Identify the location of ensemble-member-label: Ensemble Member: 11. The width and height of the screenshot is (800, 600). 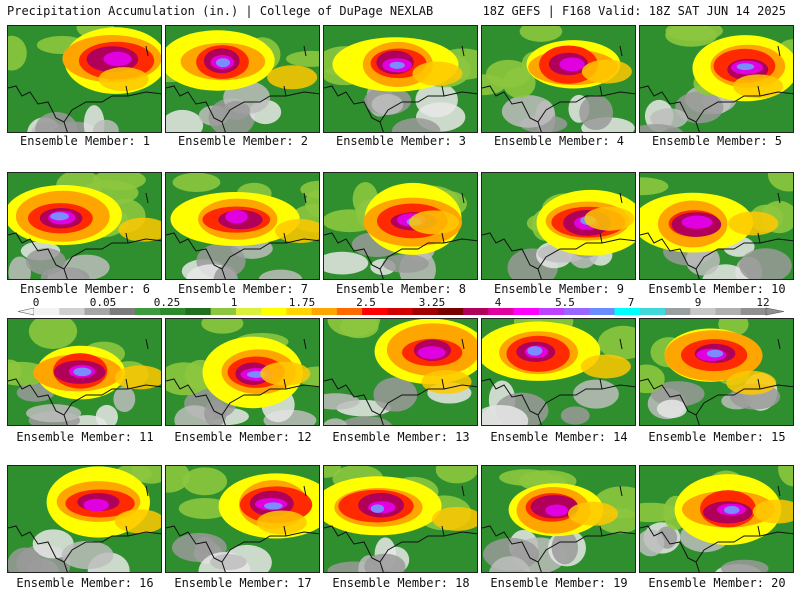
(85, 437).